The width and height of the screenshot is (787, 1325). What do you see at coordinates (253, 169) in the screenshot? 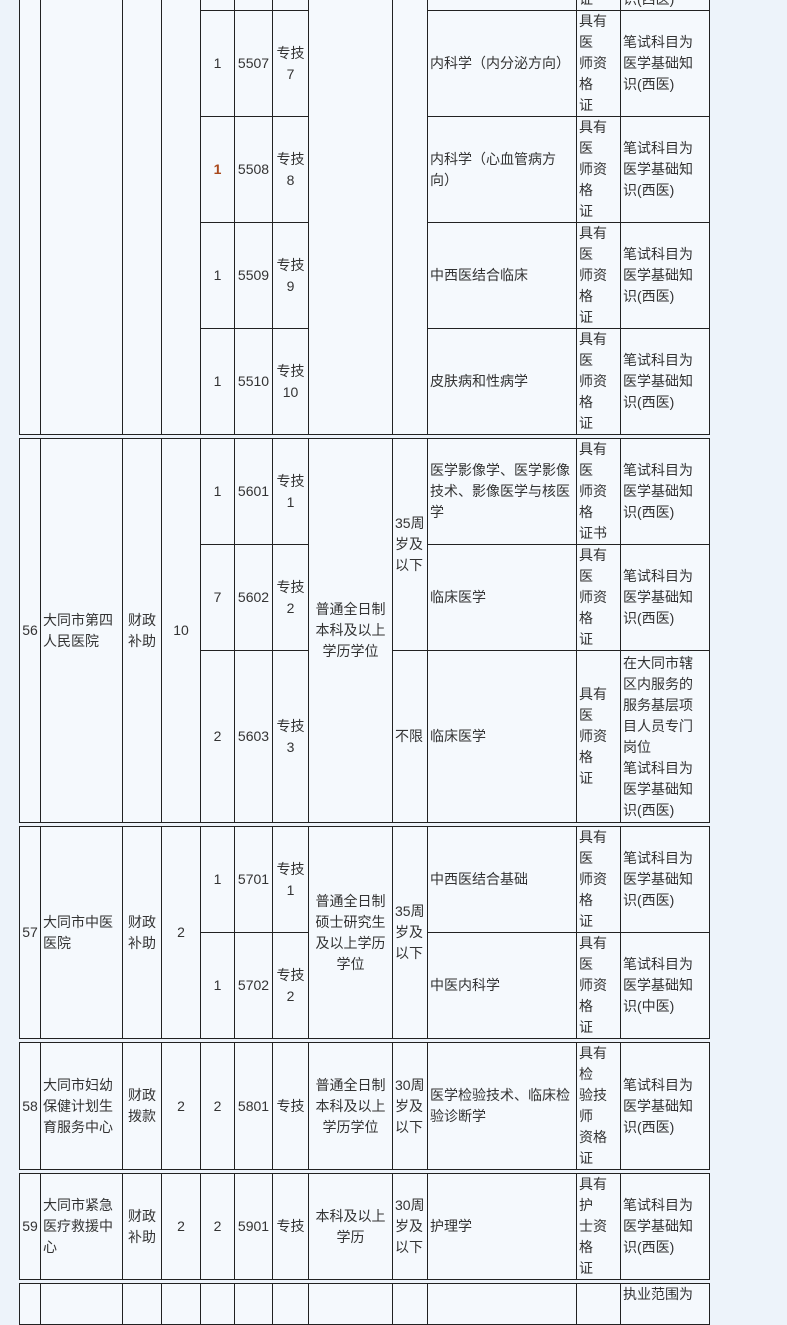
I see `cell-post-code: 5508` at bounding box center [253, 169].